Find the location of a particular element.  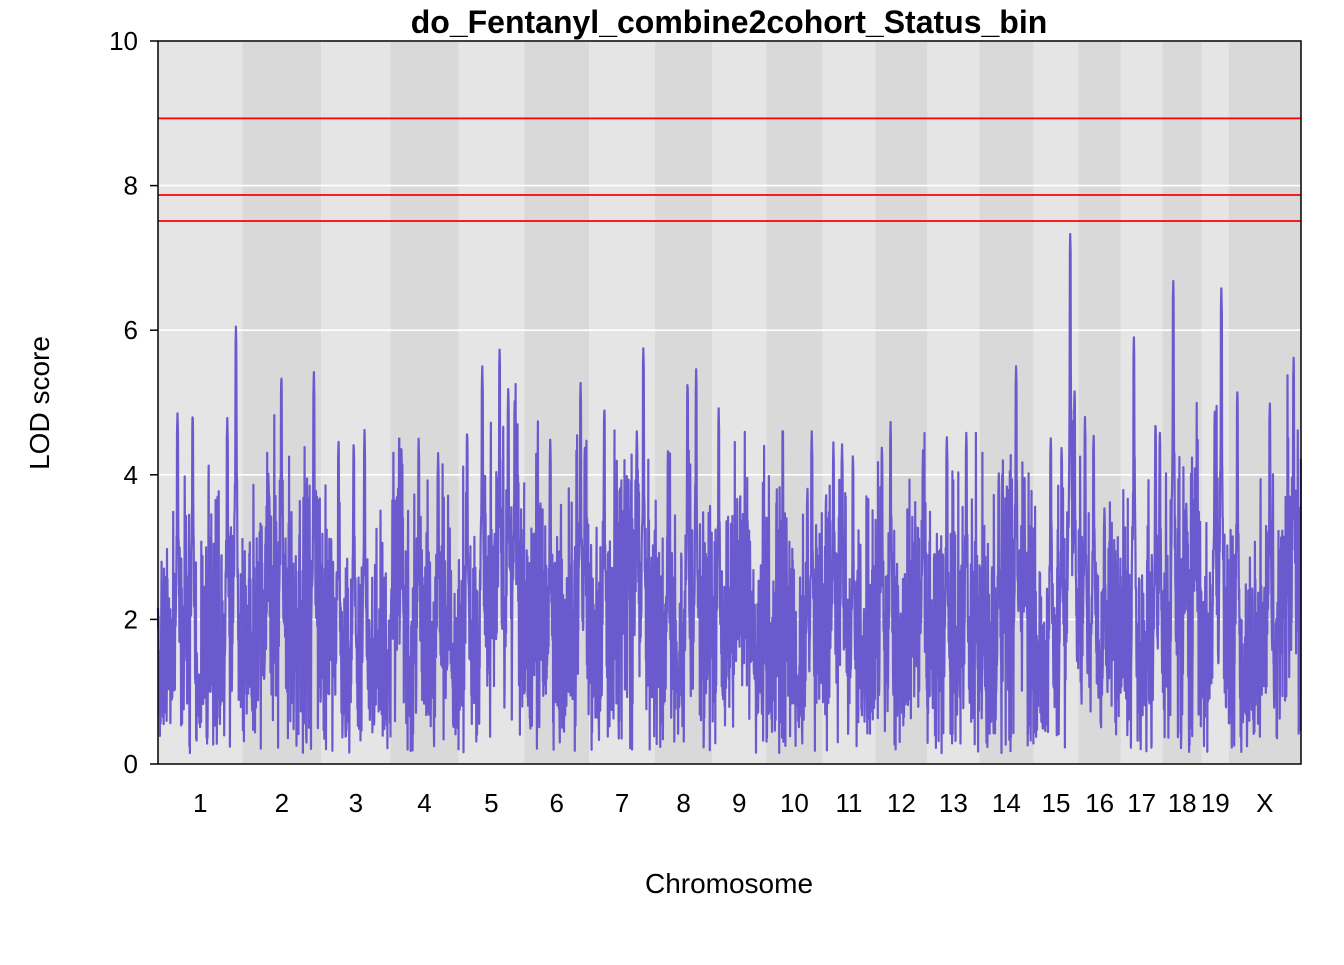

x-tick-label-chr-16: 16 is located at coordinates (1099, 803).